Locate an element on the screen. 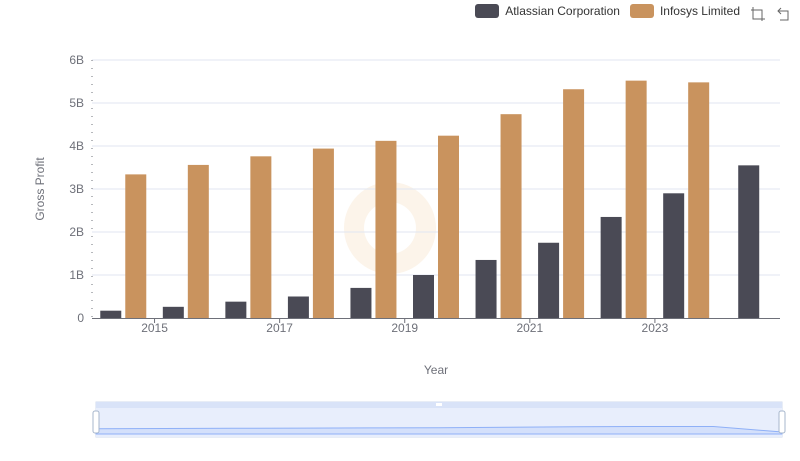 The height and width of the screenshot is (461, 800). bar-atlassian-2020 is located at coordinates (486, 288).